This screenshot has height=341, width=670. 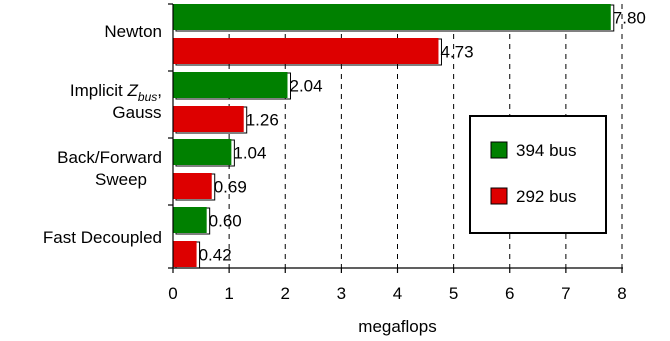 I want to click on legend-box, so click(x=538, y=174).